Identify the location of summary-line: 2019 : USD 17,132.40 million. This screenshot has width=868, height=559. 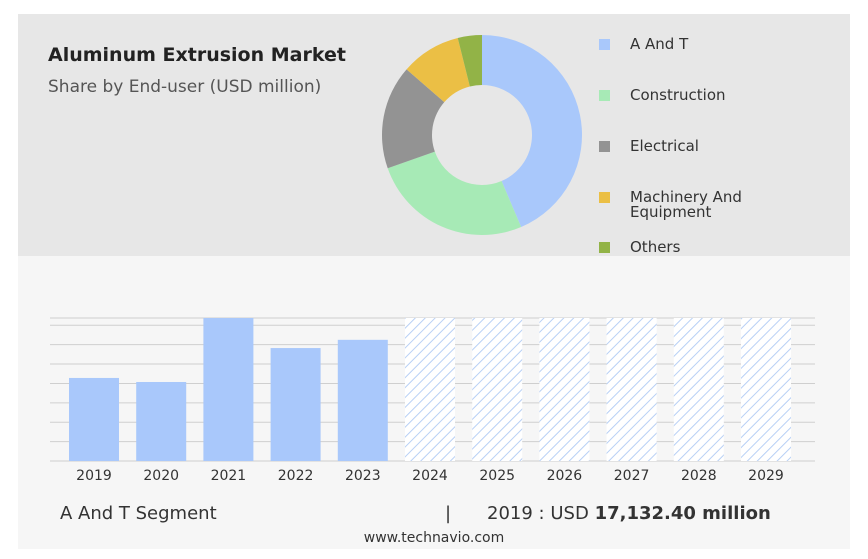
(629, 513).